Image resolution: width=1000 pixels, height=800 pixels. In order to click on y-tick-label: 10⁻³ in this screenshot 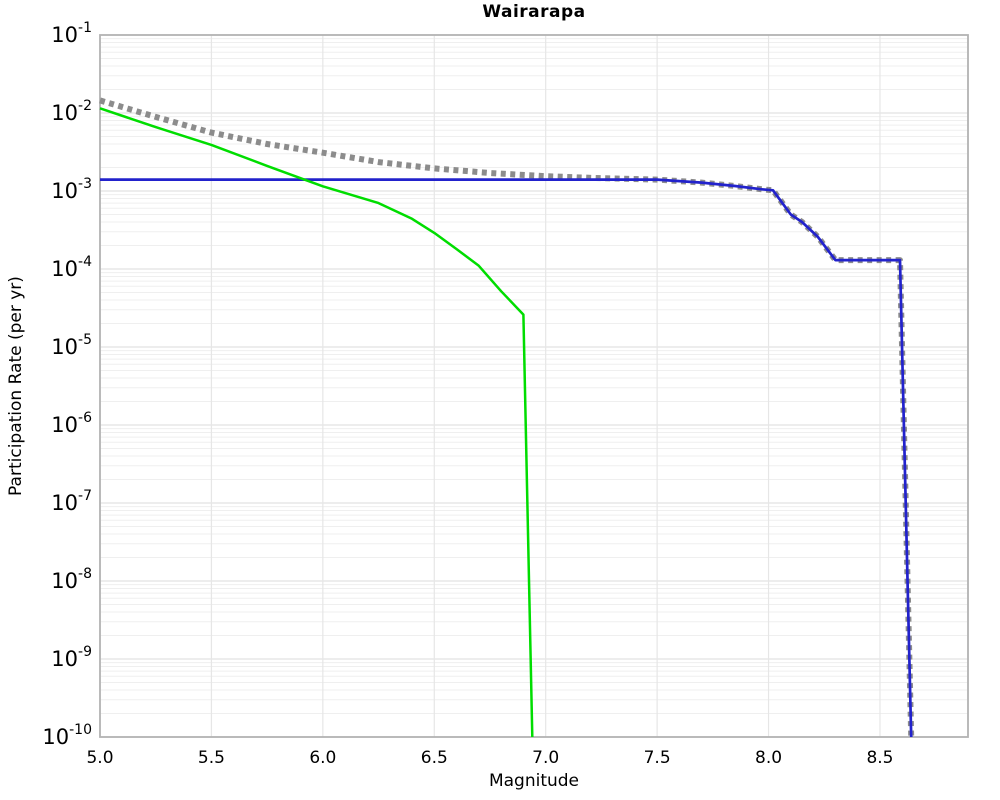, I will do `click(71, 189)`.